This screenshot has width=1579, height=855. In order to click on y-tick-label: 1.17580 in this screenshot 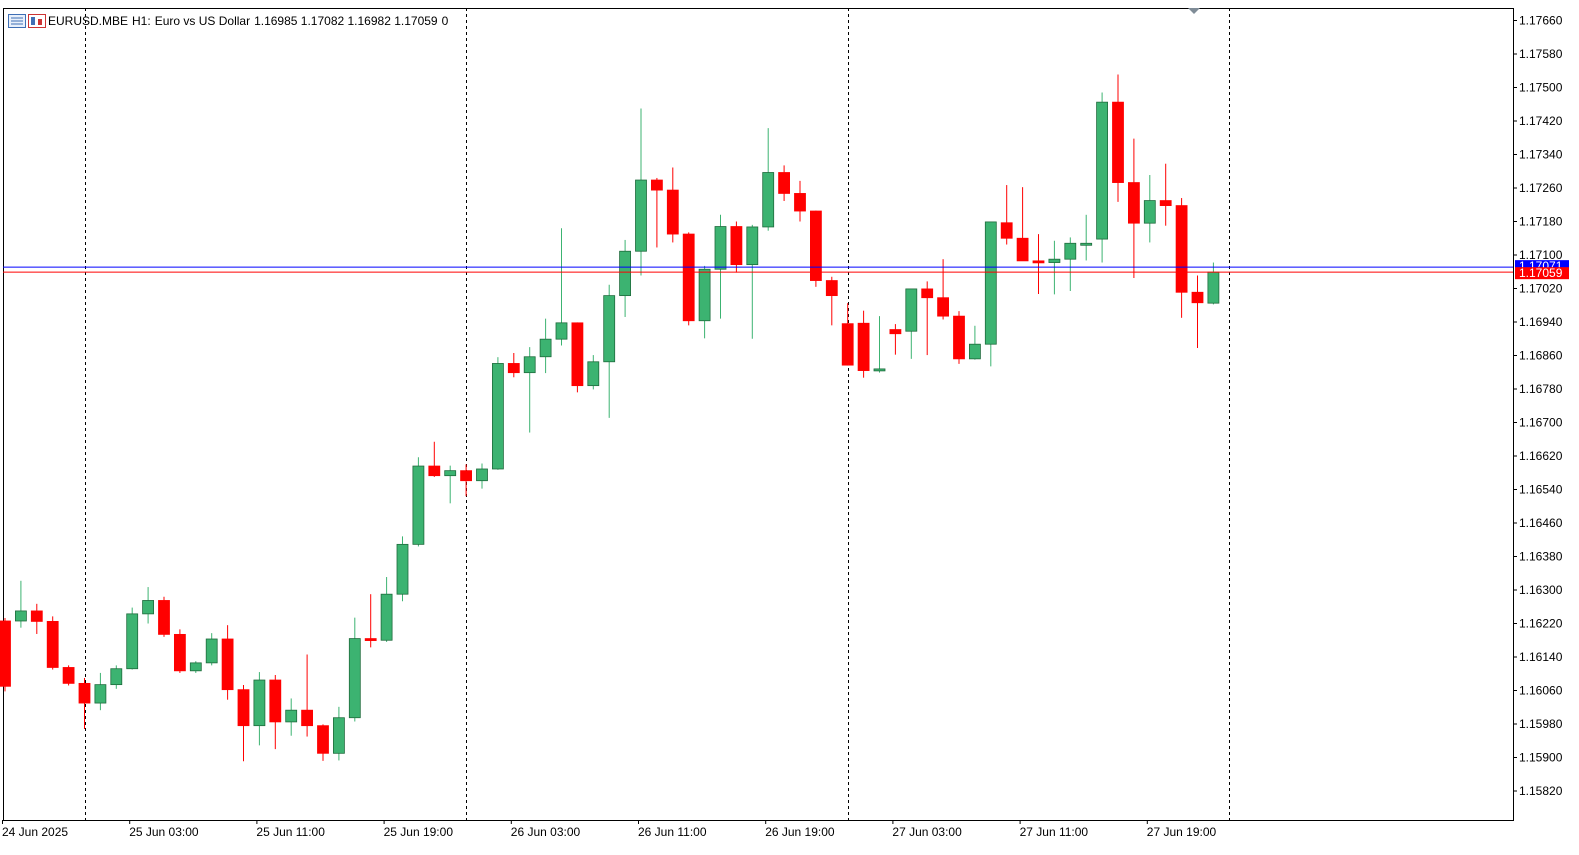, I will do `click(1541, 54)`.